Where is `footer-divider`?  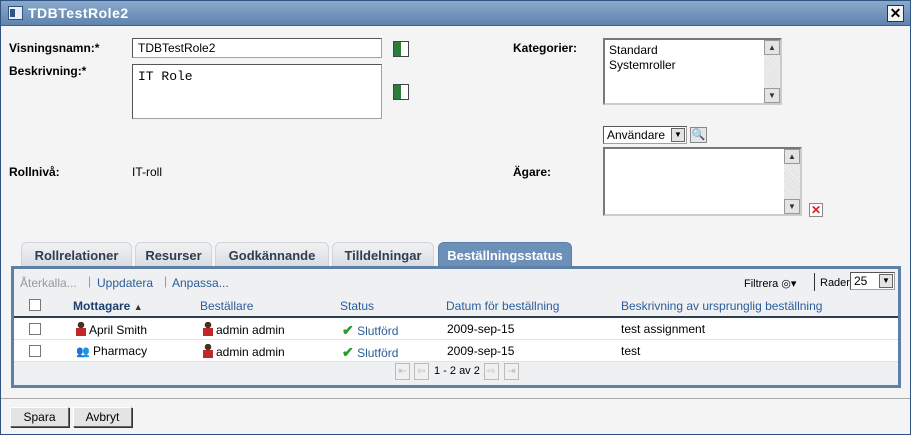
footer-divider is located at coordinates (455, 398).